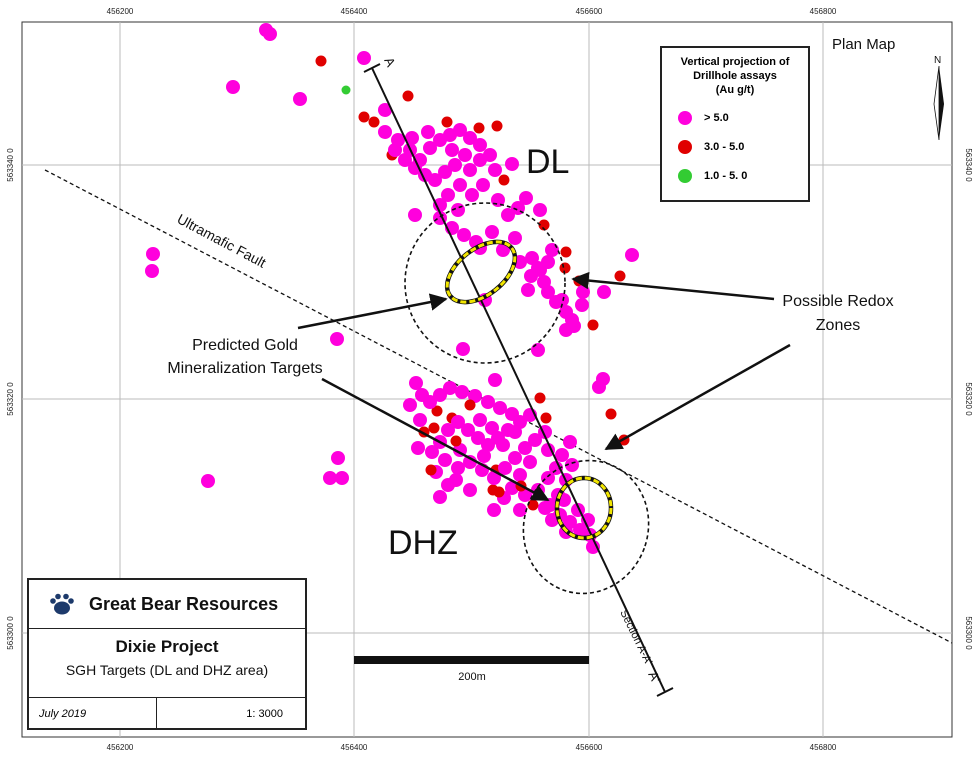 The height and width of the screenshot is (757, 980). Describe the element at coordinates (10, 165) in the screenshot. I see `y-tick-left: 563340 0` at that location.